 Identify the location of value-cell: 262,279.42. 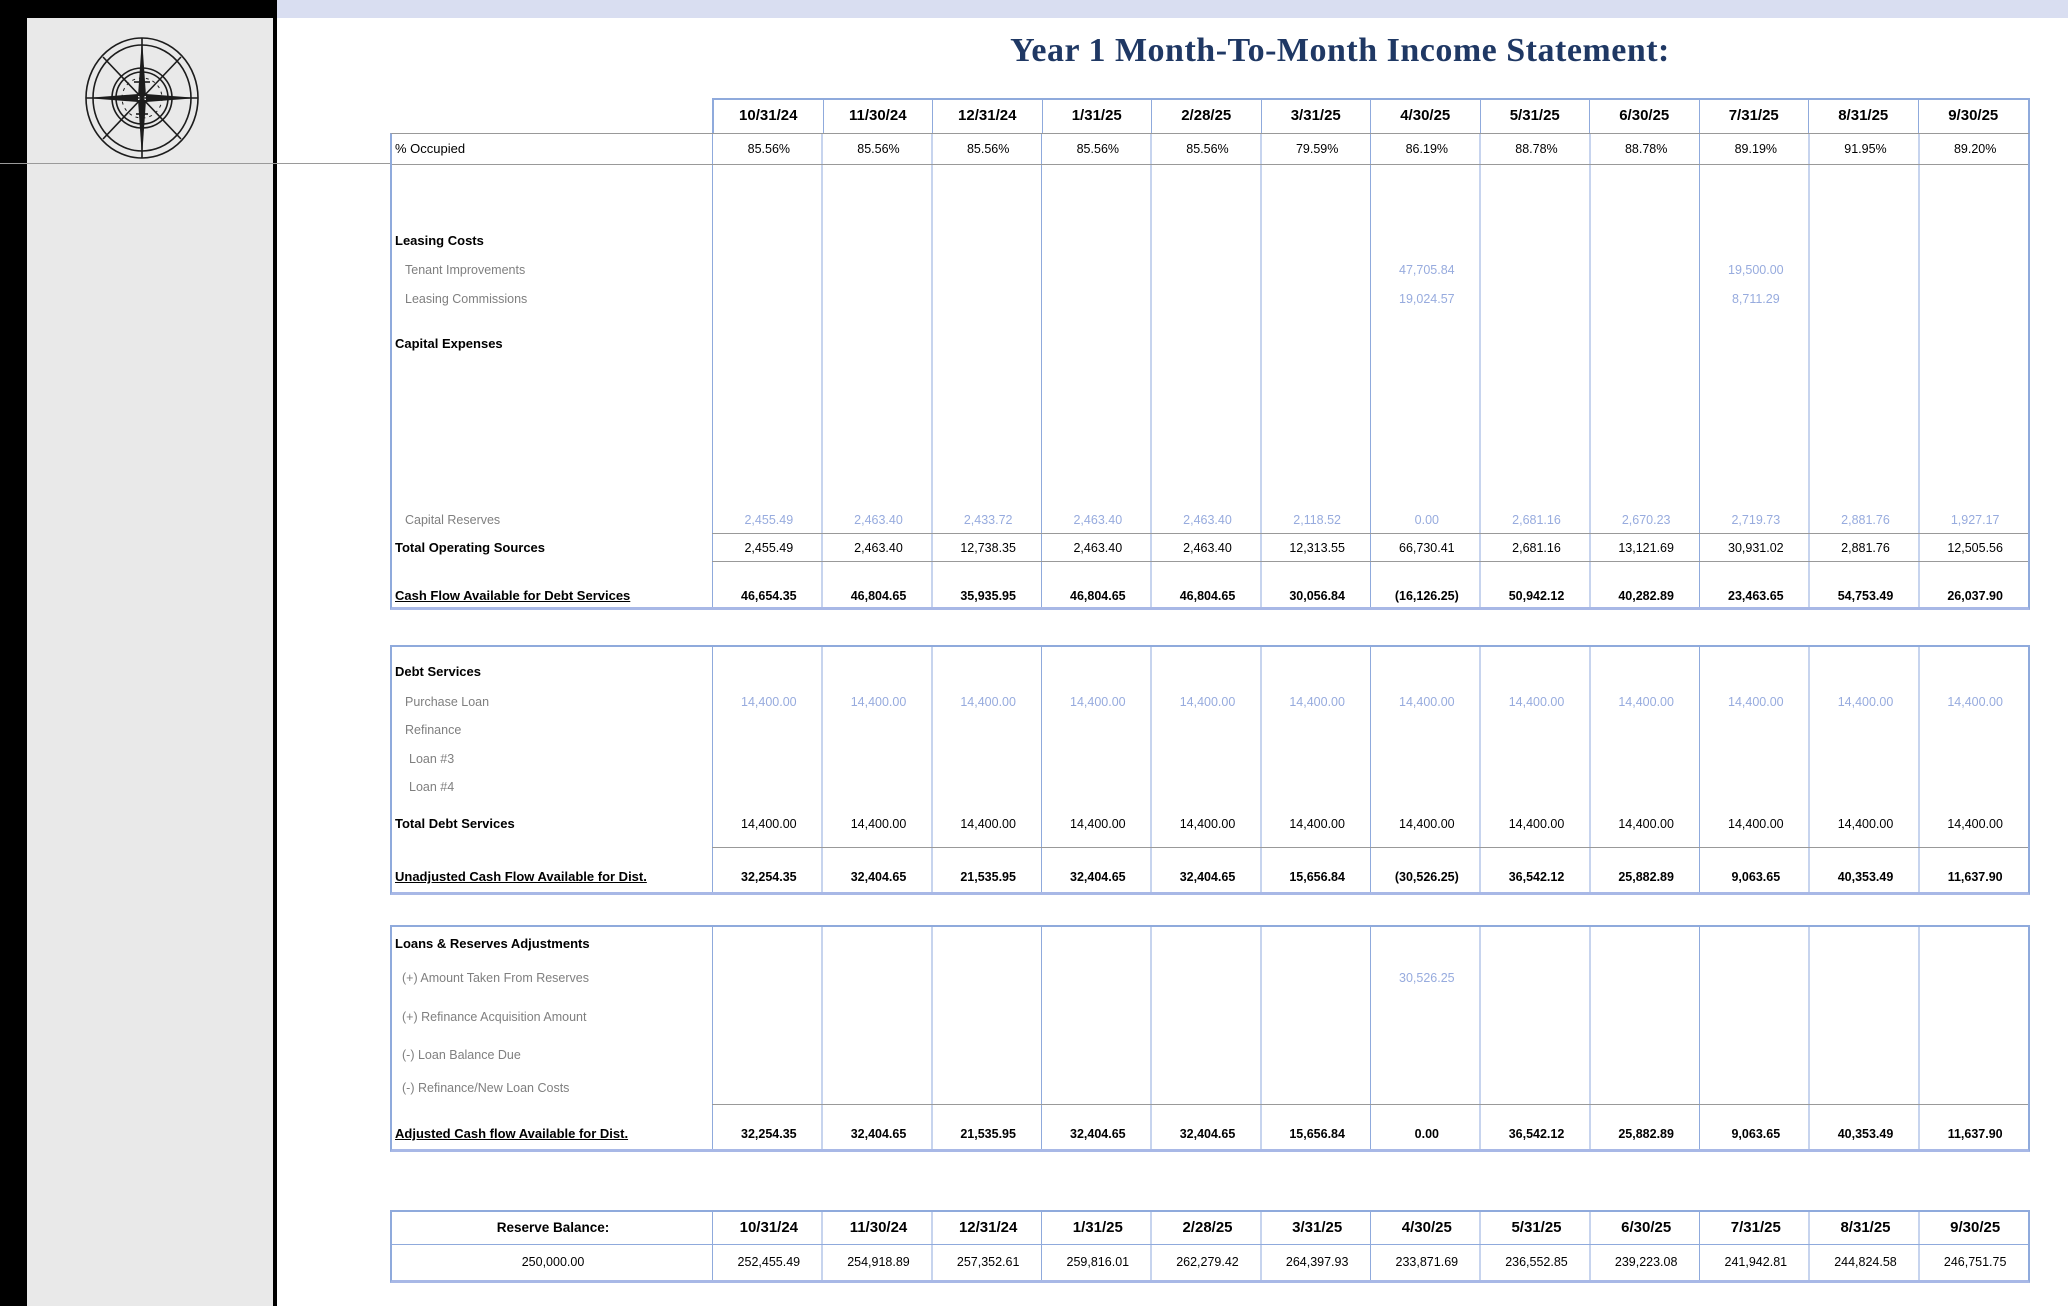
(1207, 1262).